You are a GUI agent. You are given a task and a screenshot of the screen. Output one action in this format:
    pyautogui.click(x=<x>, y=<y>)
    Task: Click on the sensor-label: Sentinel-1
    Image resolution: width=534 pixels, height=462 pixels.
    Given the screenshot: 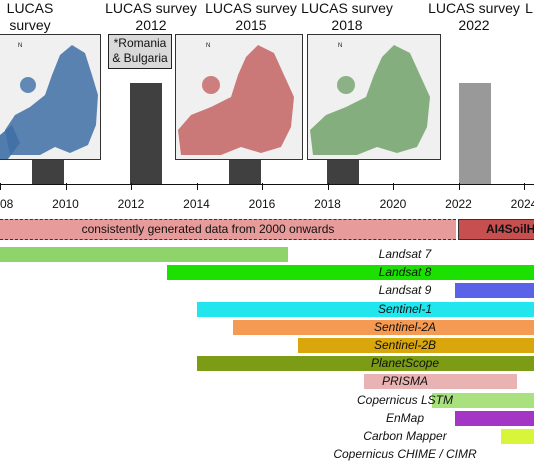 What is the action you would take?
    pyautogui.click(x=405, y=308)
    